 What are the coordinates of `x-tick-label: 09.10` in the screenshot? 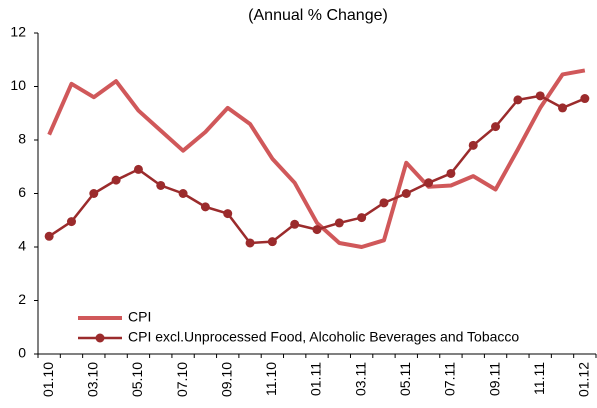 It's located at (226, 379).